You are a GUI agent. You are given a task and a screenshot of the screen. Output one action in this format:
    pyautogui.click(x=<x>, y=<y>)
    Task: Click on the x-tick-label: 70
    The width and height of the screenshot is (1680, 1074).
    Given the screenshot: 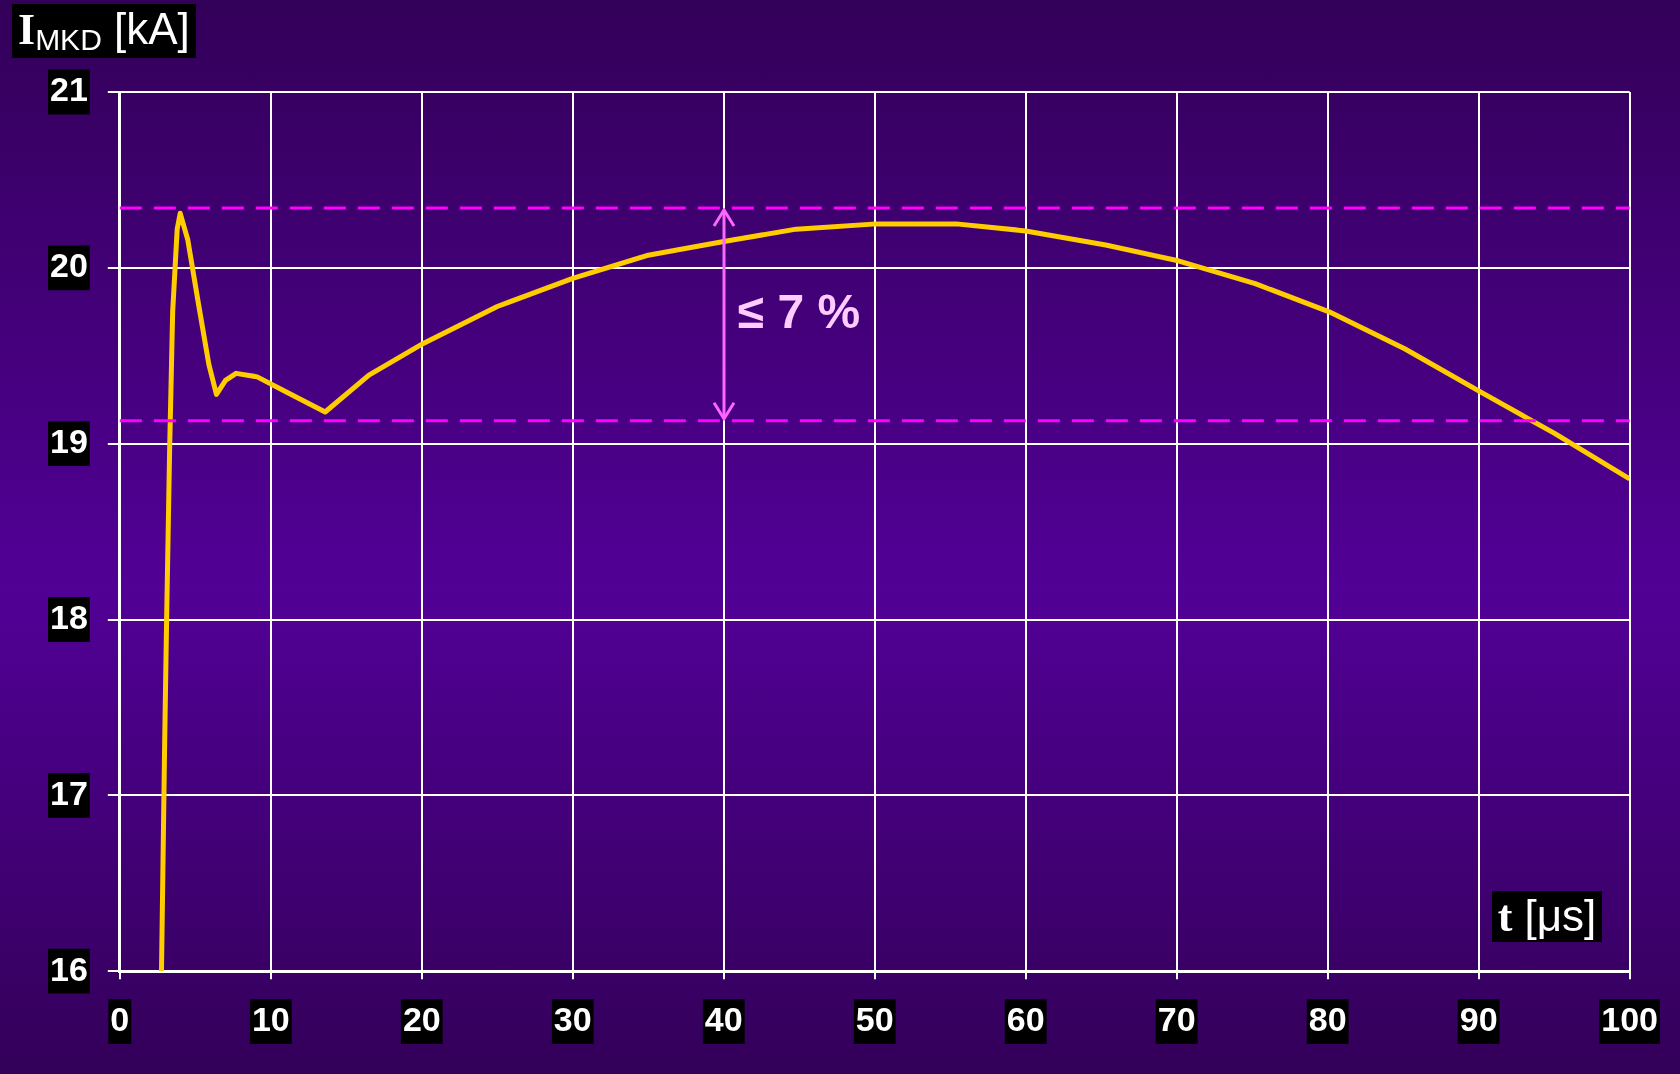 What is the action you would take?
    pyautogui.click(x=1176, y=1018)
    